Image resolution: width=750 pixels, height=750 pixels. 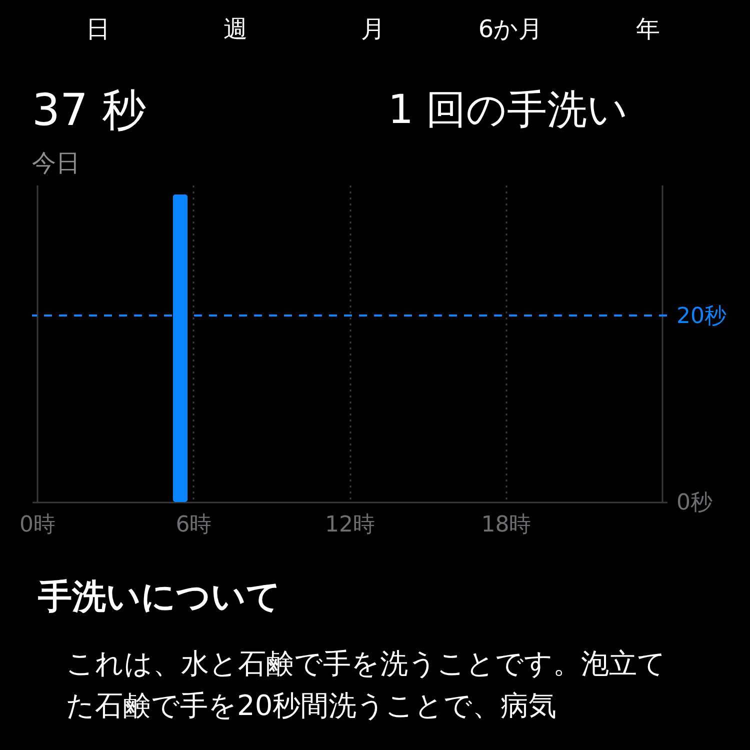 I want to click on text: 6か月, so click(x=510, y=29).